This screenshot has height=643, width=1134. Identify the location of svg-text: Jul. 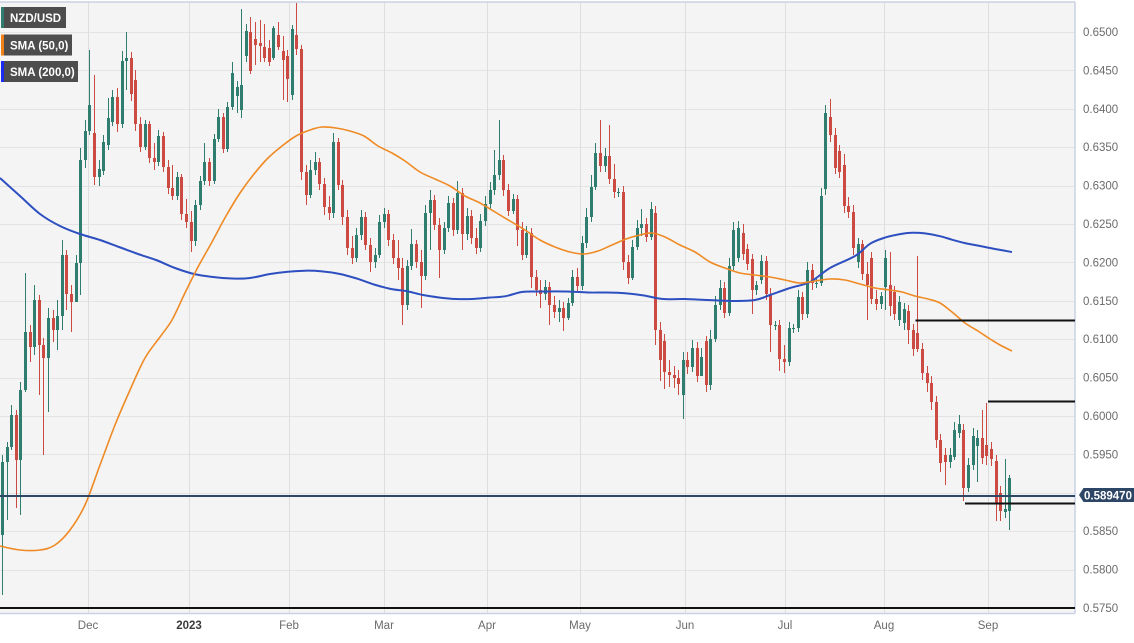
(785, 626).